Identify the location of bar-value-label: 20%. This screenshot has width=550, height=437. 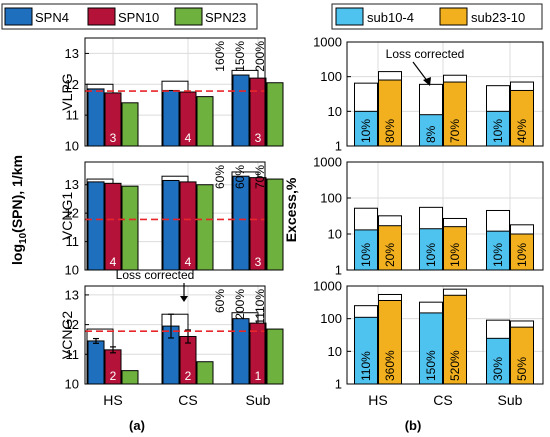
(390, 255).